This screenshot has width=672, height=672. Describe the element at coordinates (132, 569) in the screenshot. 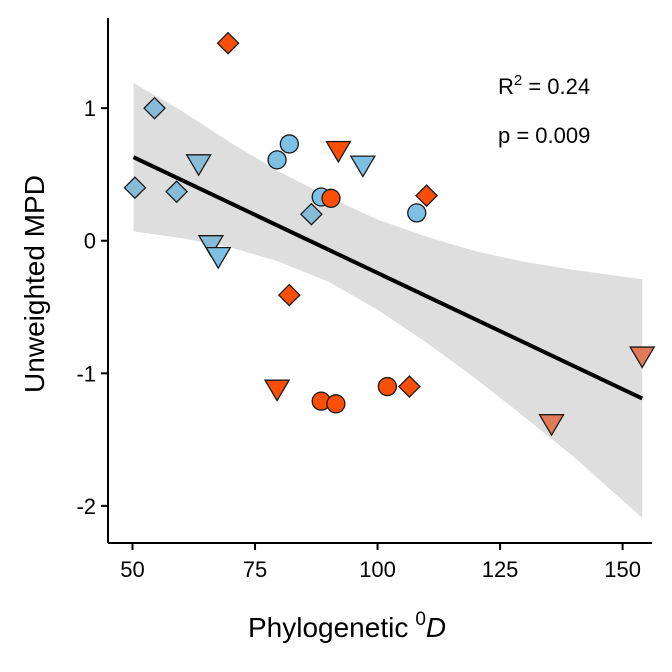

I see `x-tick-label: 50` at that location.